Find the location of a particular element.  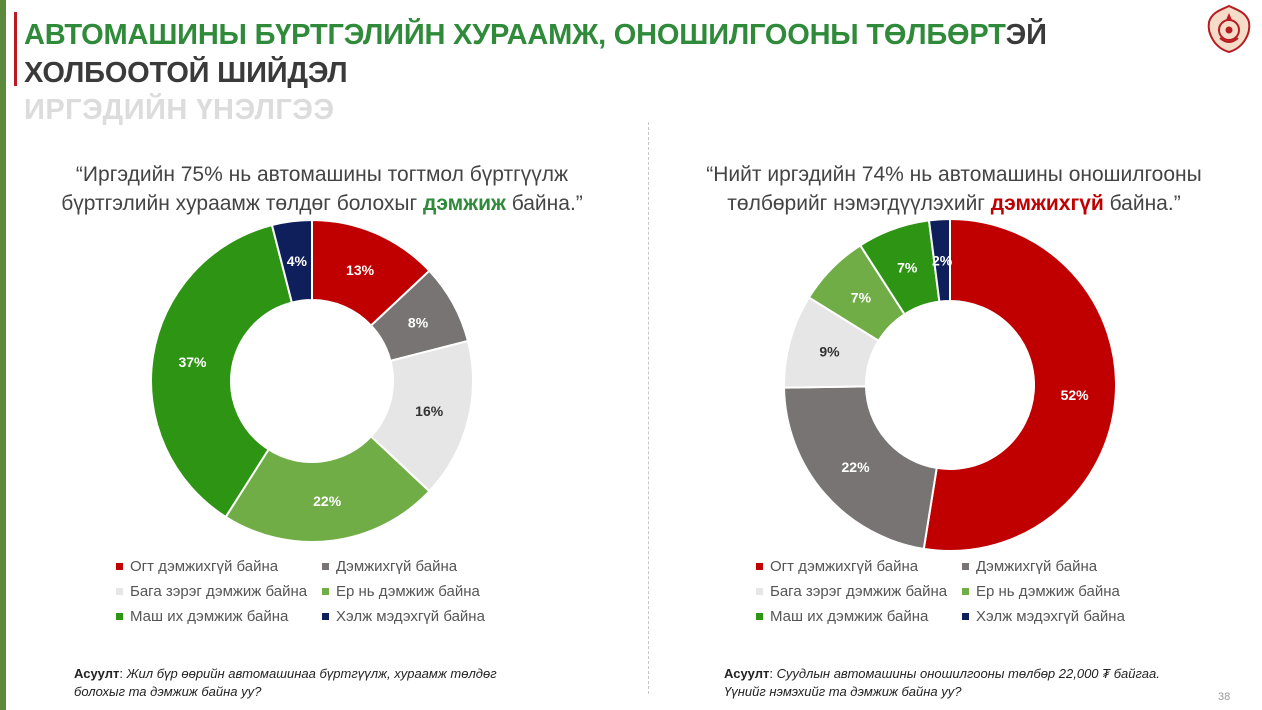

legend-item-right-6: Хэлж мэдэхгүй байна is located at coordinates (1065, 616).